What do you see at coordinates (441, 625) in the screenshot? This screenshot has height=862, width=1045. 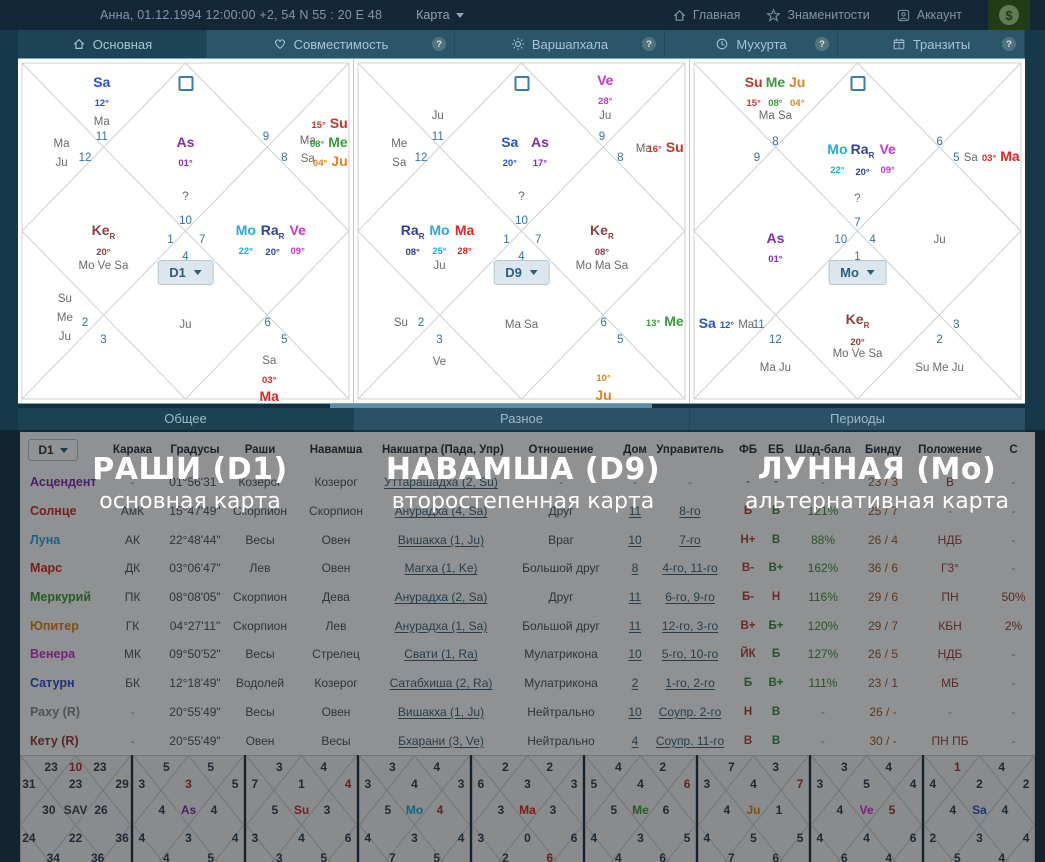 I see `table-cell: Анурадха (1, Sa)` at bounding box center [441, 625].